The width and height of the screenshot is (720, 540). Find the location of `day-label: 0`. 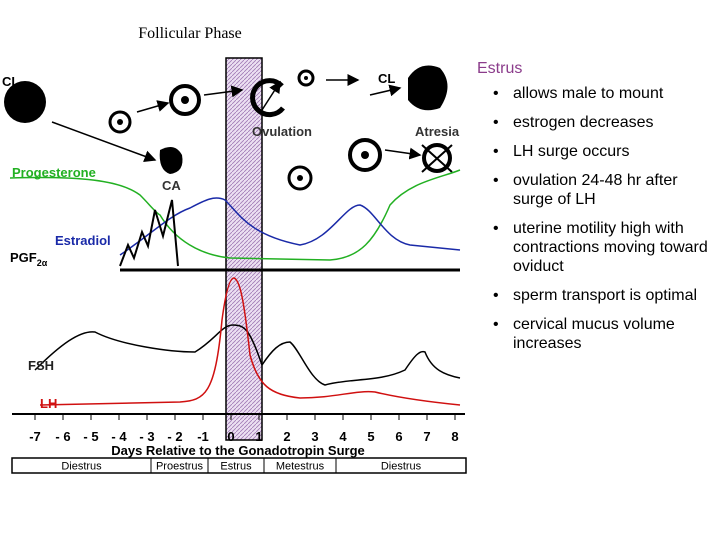

day-label: 0 is located at coordinates (230, 436).